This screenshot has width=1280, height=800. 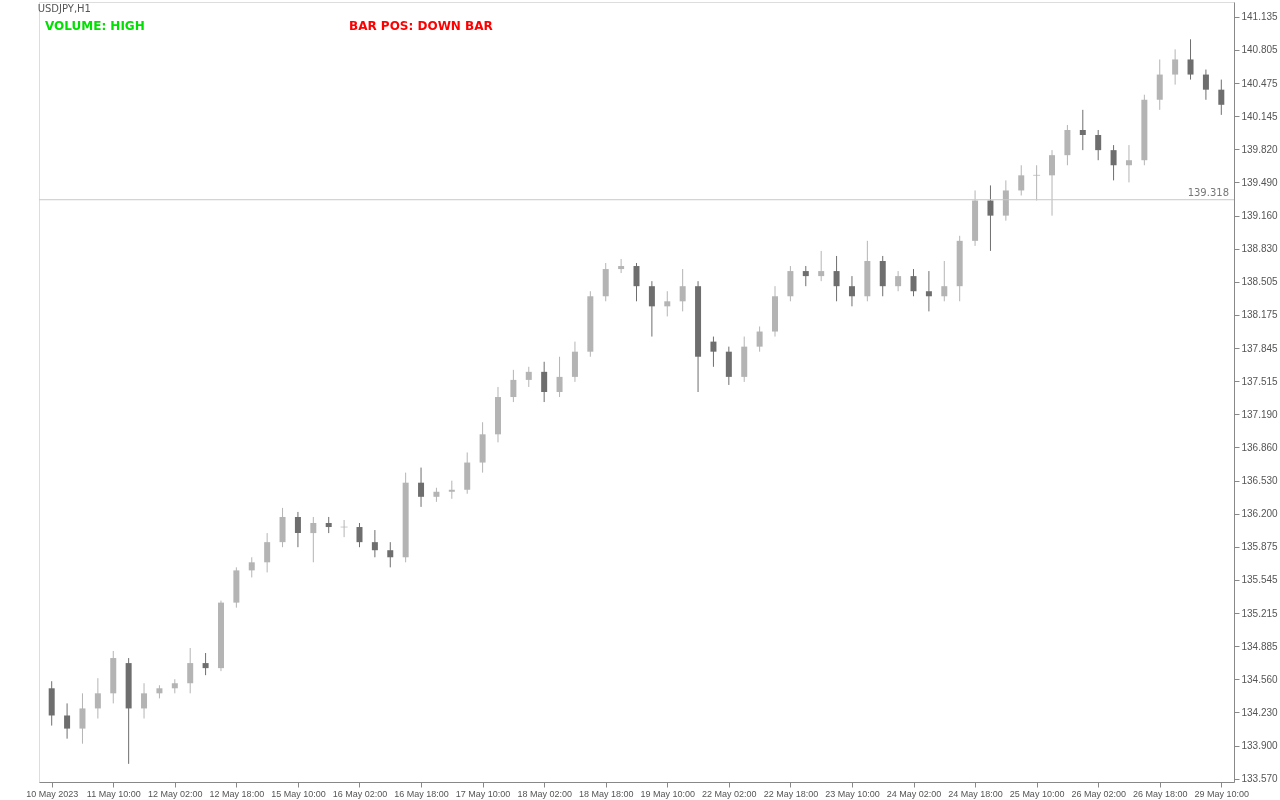 What do you see at coordinates (298, 793) in the screenshot?
I see `x-tick-label: 15 May 10:00` at bounding box center [298, 793].